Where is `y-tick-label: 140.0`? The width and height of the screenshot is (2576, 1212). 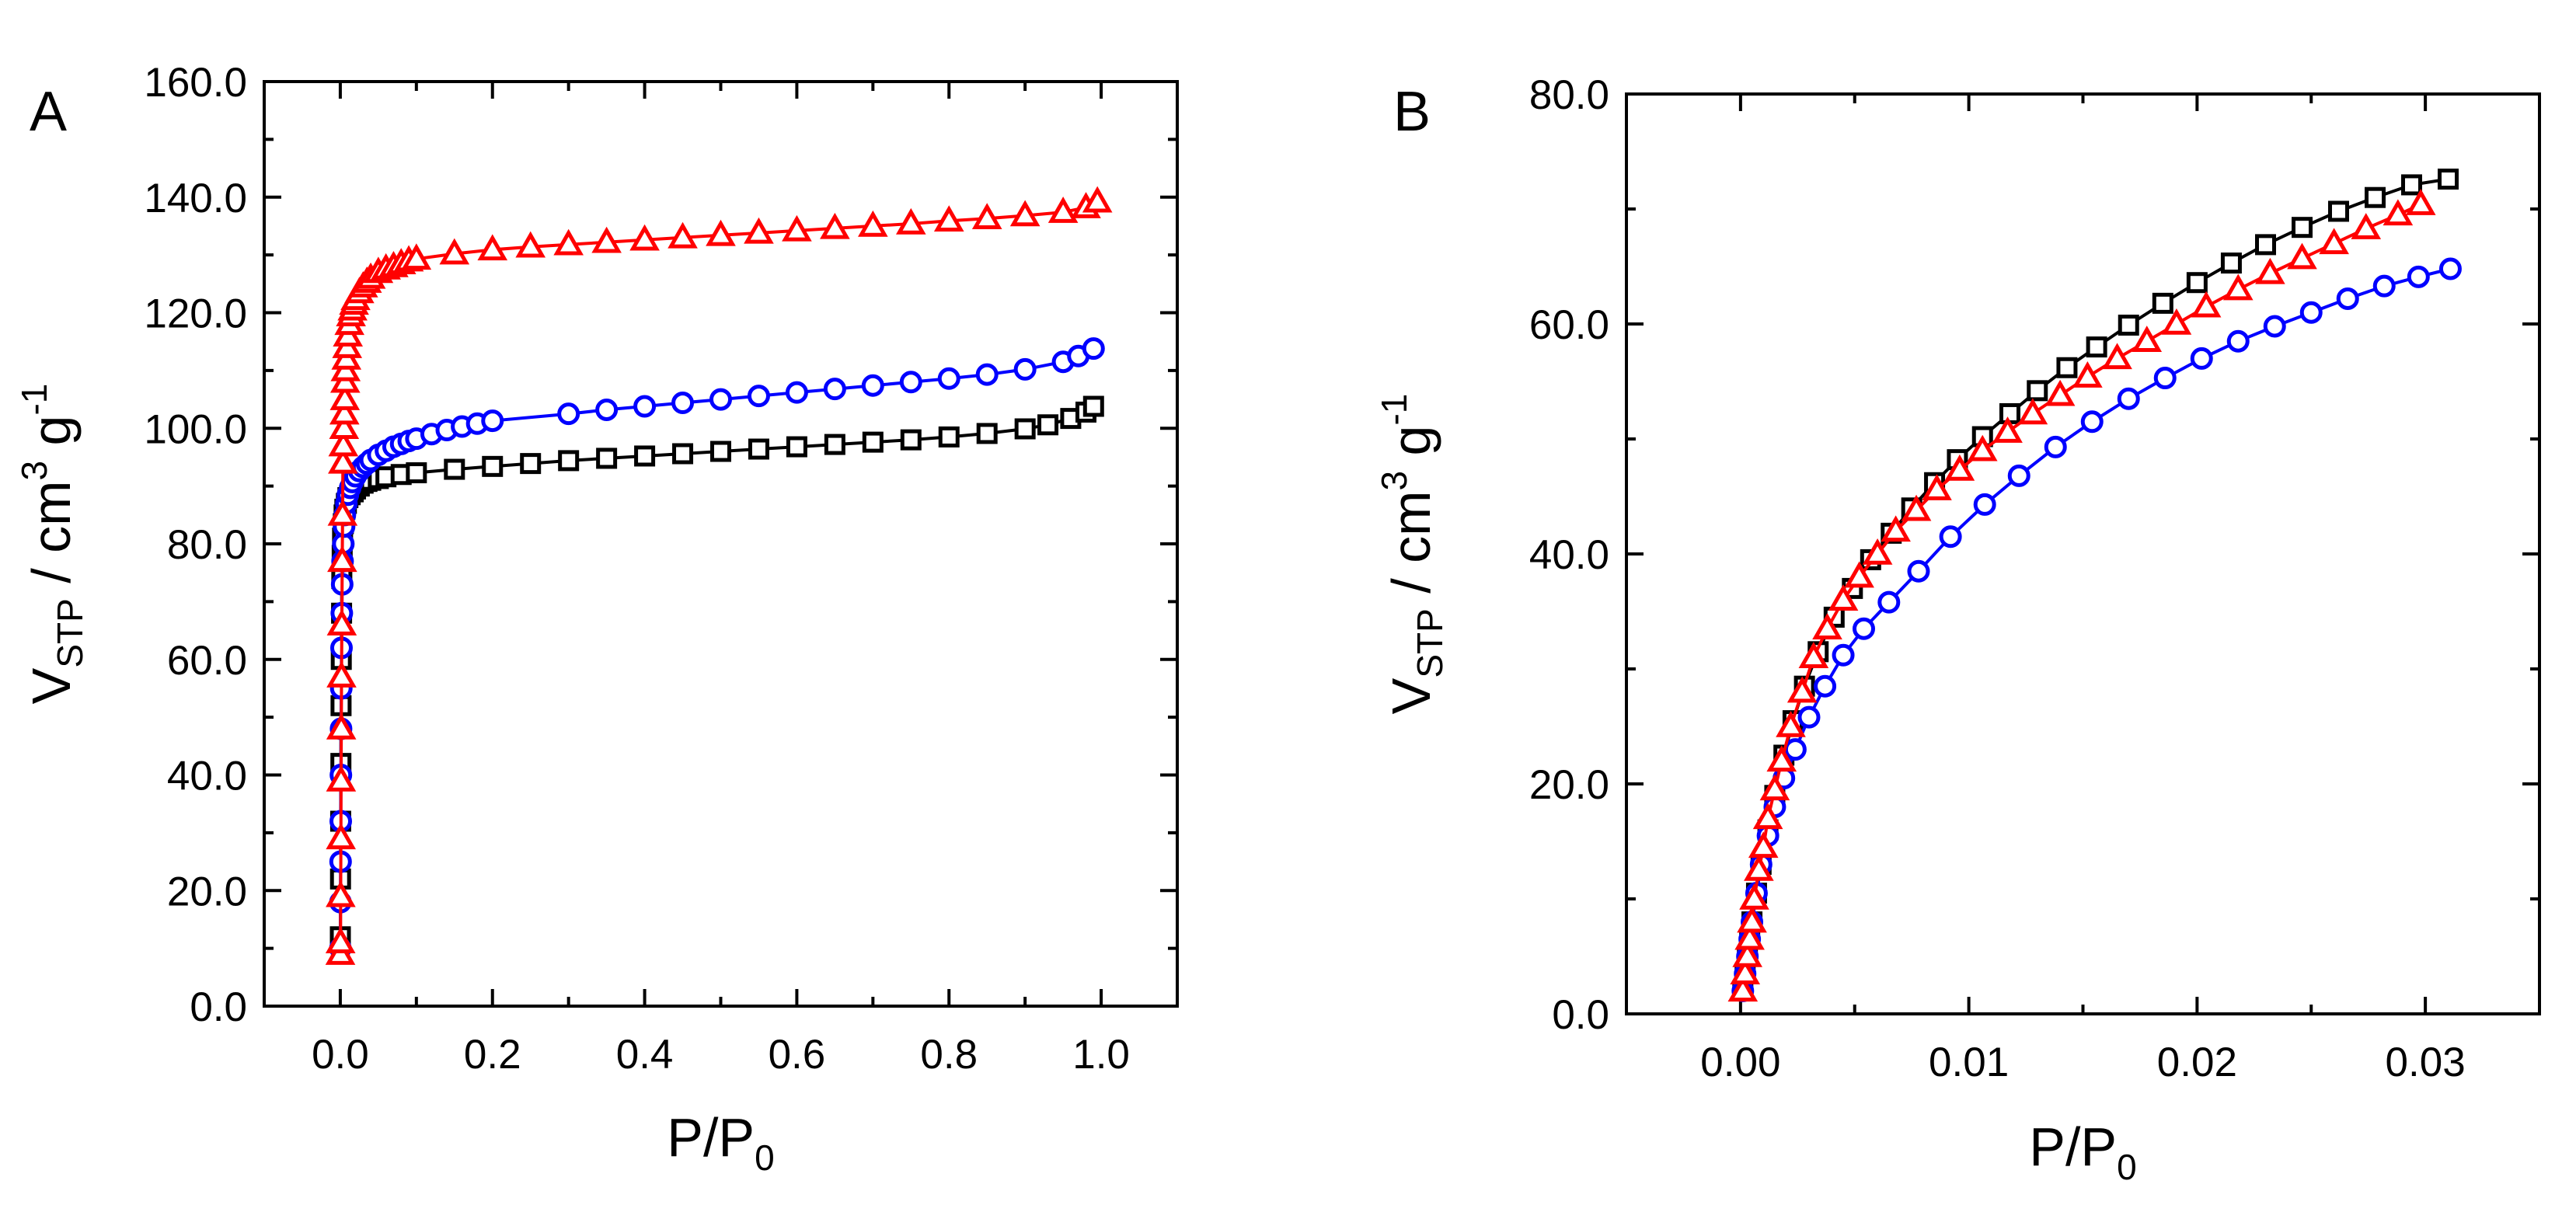 y-tick-label: 140.0 is located at coordinates (195, 199).